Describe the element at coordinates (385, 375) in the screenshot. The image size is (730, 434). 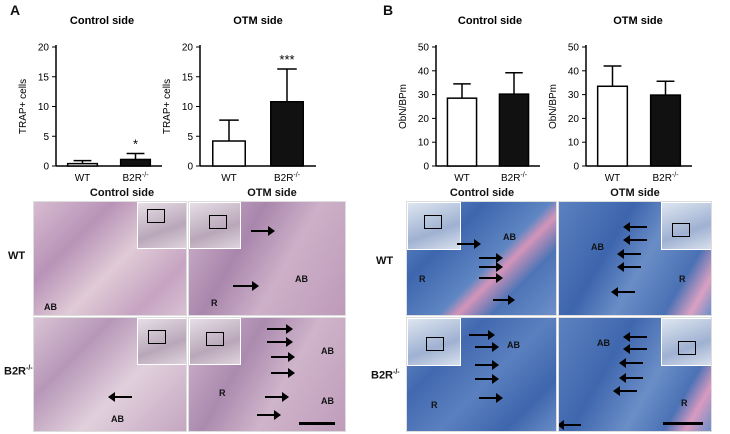
I see `hist-b-row-b2r: B2R-/-` at that location.